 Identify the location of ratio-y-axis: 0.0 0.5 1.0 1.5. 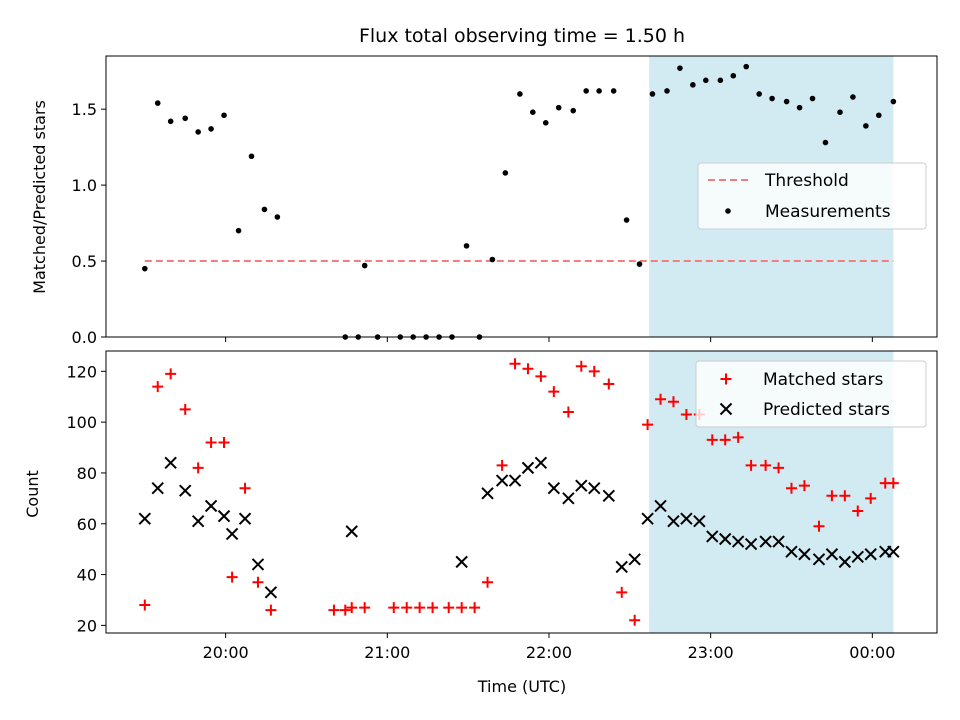
(89, 223).